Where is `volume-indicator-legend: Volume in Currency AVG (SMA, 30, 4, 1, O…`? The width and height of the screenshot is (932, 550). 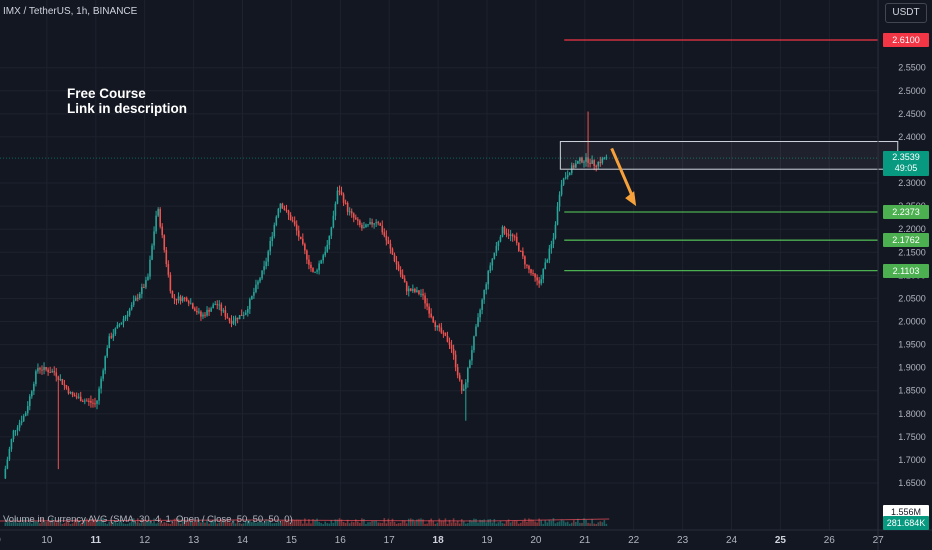 volume-indicator-legend: Volume in Currency AVG (SMA, 30, 4, 1, O… is located at coordinates (148, 519).